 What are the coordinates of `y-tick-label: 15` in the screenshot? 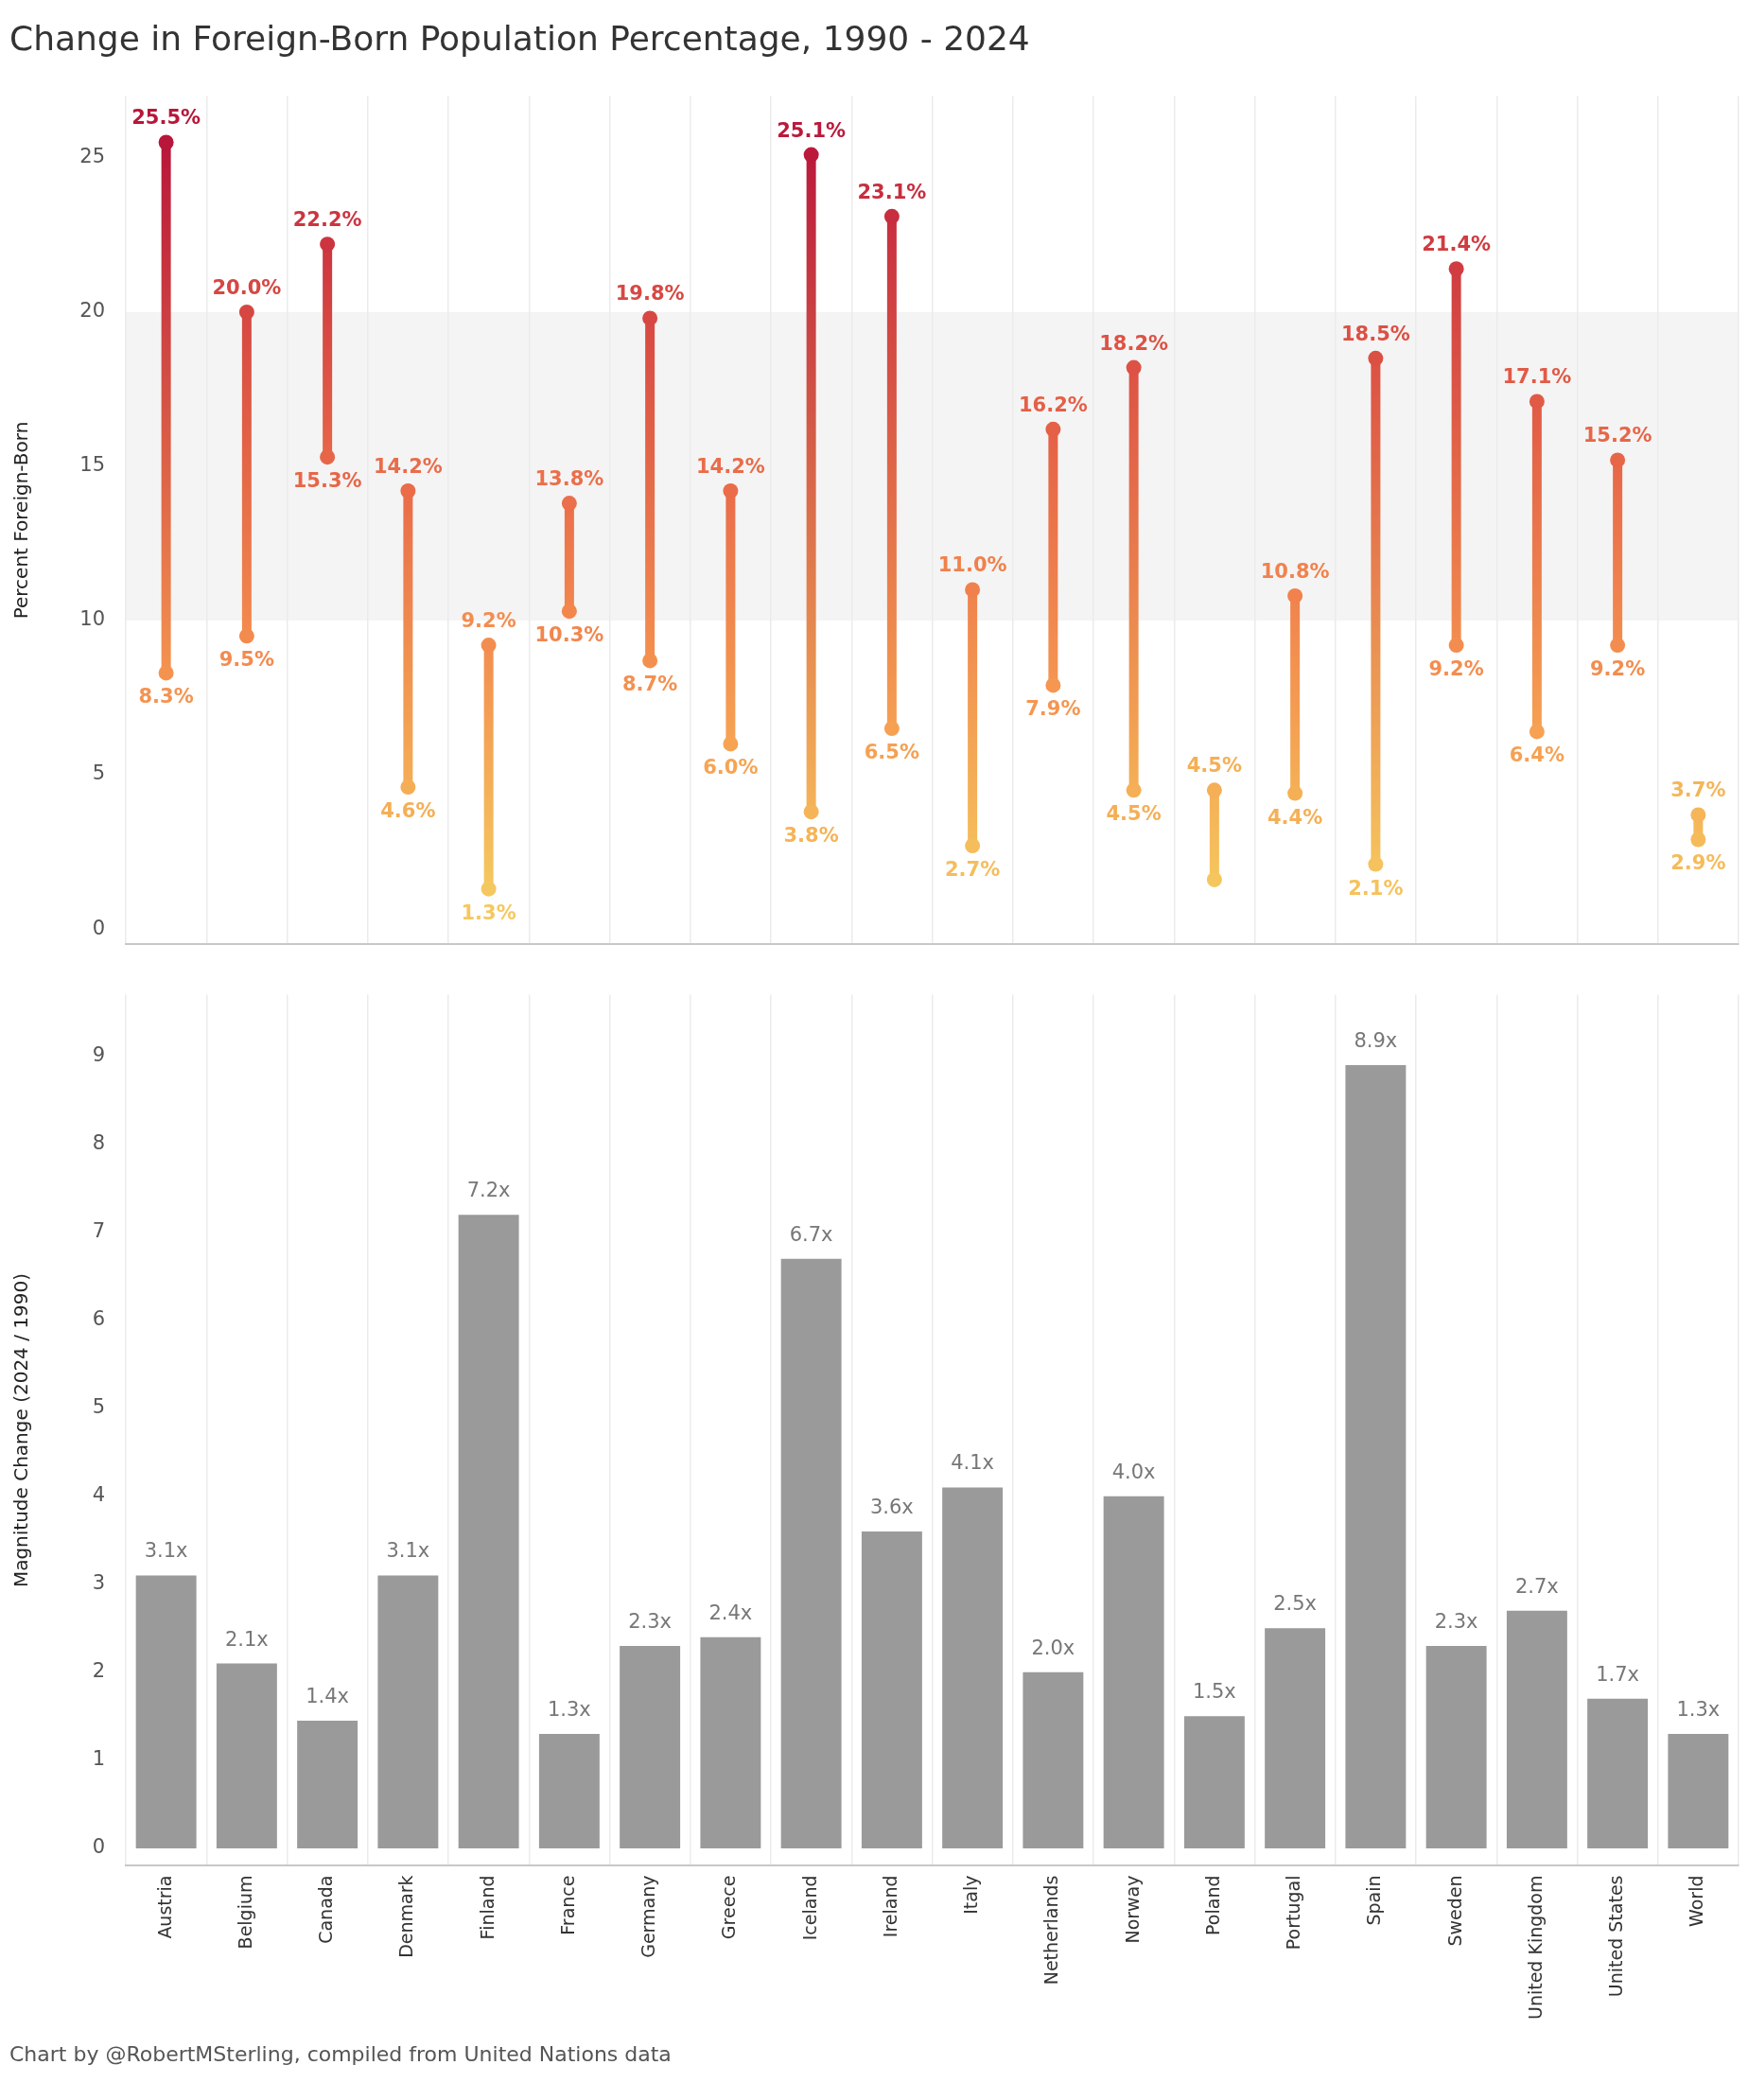 It's located at (92, 465).